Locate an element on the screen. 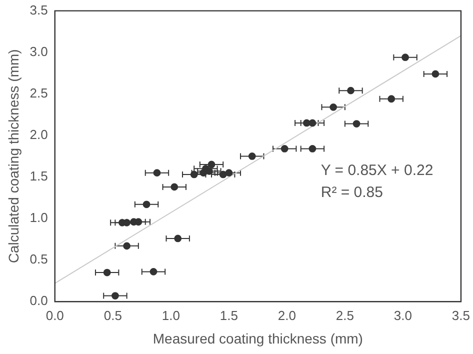  y-axis-title: Calculated coating thickness (mm) is located at coordinates (13, 156).